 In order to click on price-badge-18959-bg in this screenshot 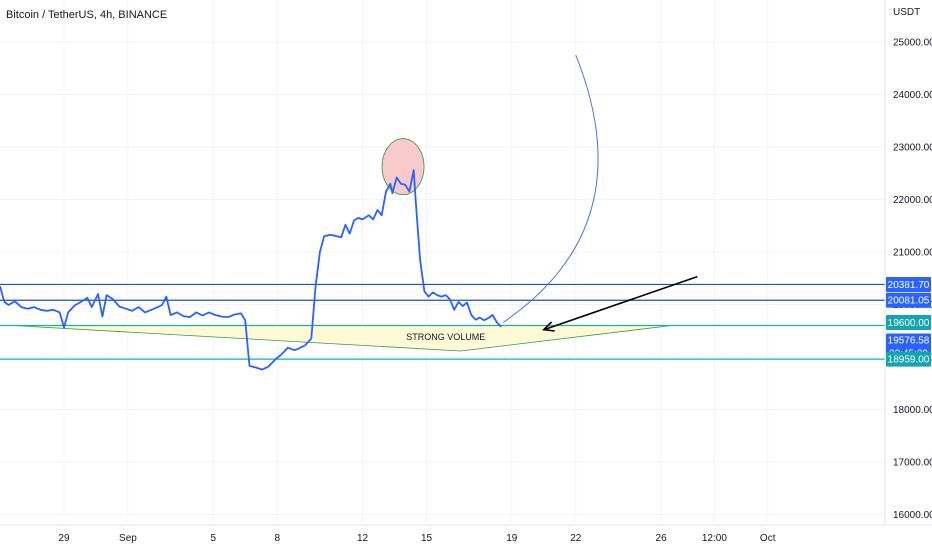, I will do `click(908, 359)`.